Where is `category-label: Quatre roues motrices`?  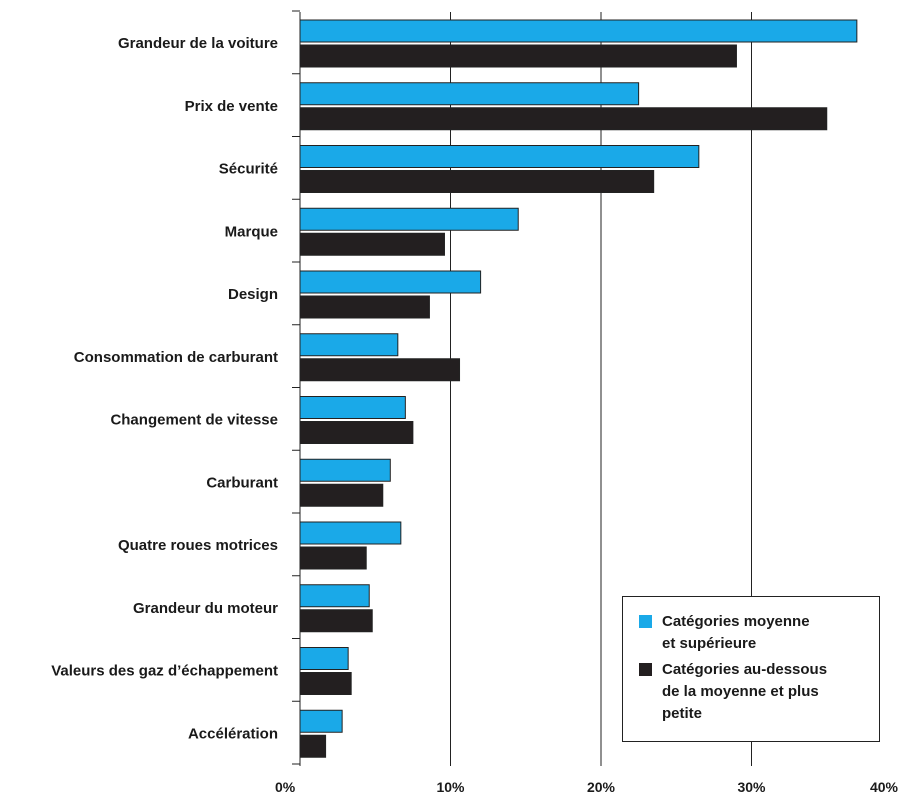 category-label: Quatre roues motrices is located at coordinates (198, 545).